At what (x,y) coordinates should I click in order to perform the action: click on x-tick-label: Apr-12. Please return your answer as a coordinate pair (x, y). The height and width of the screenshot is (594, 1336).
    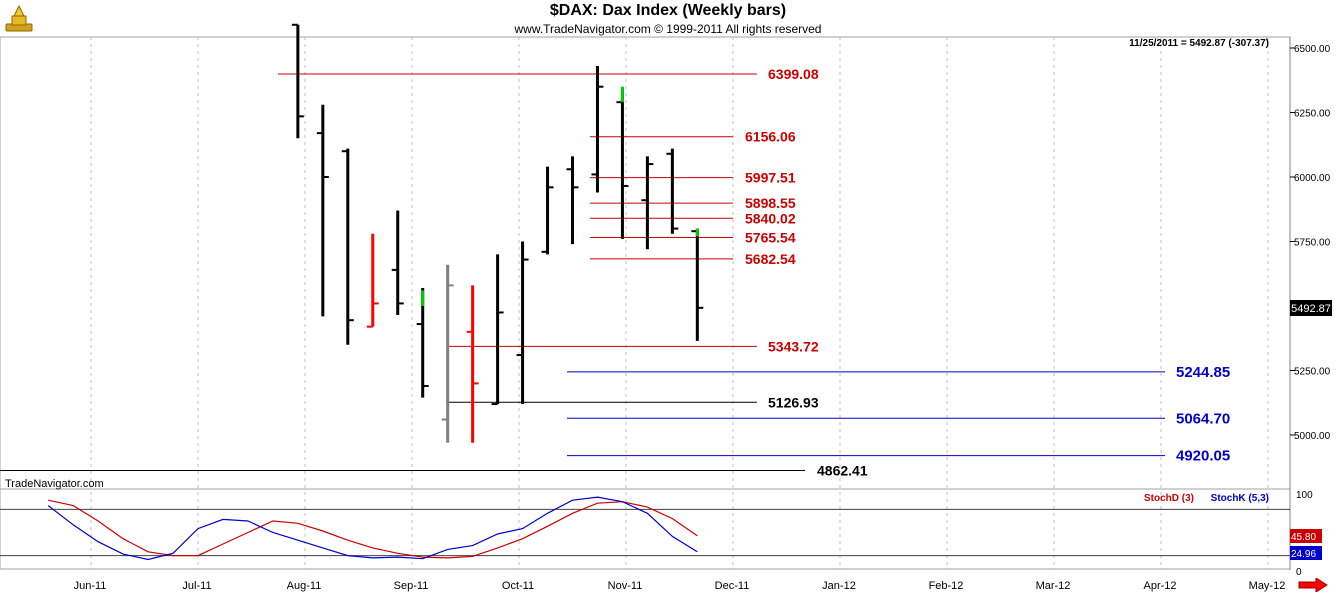
    Looking at the image, I should click on (1159, 586).